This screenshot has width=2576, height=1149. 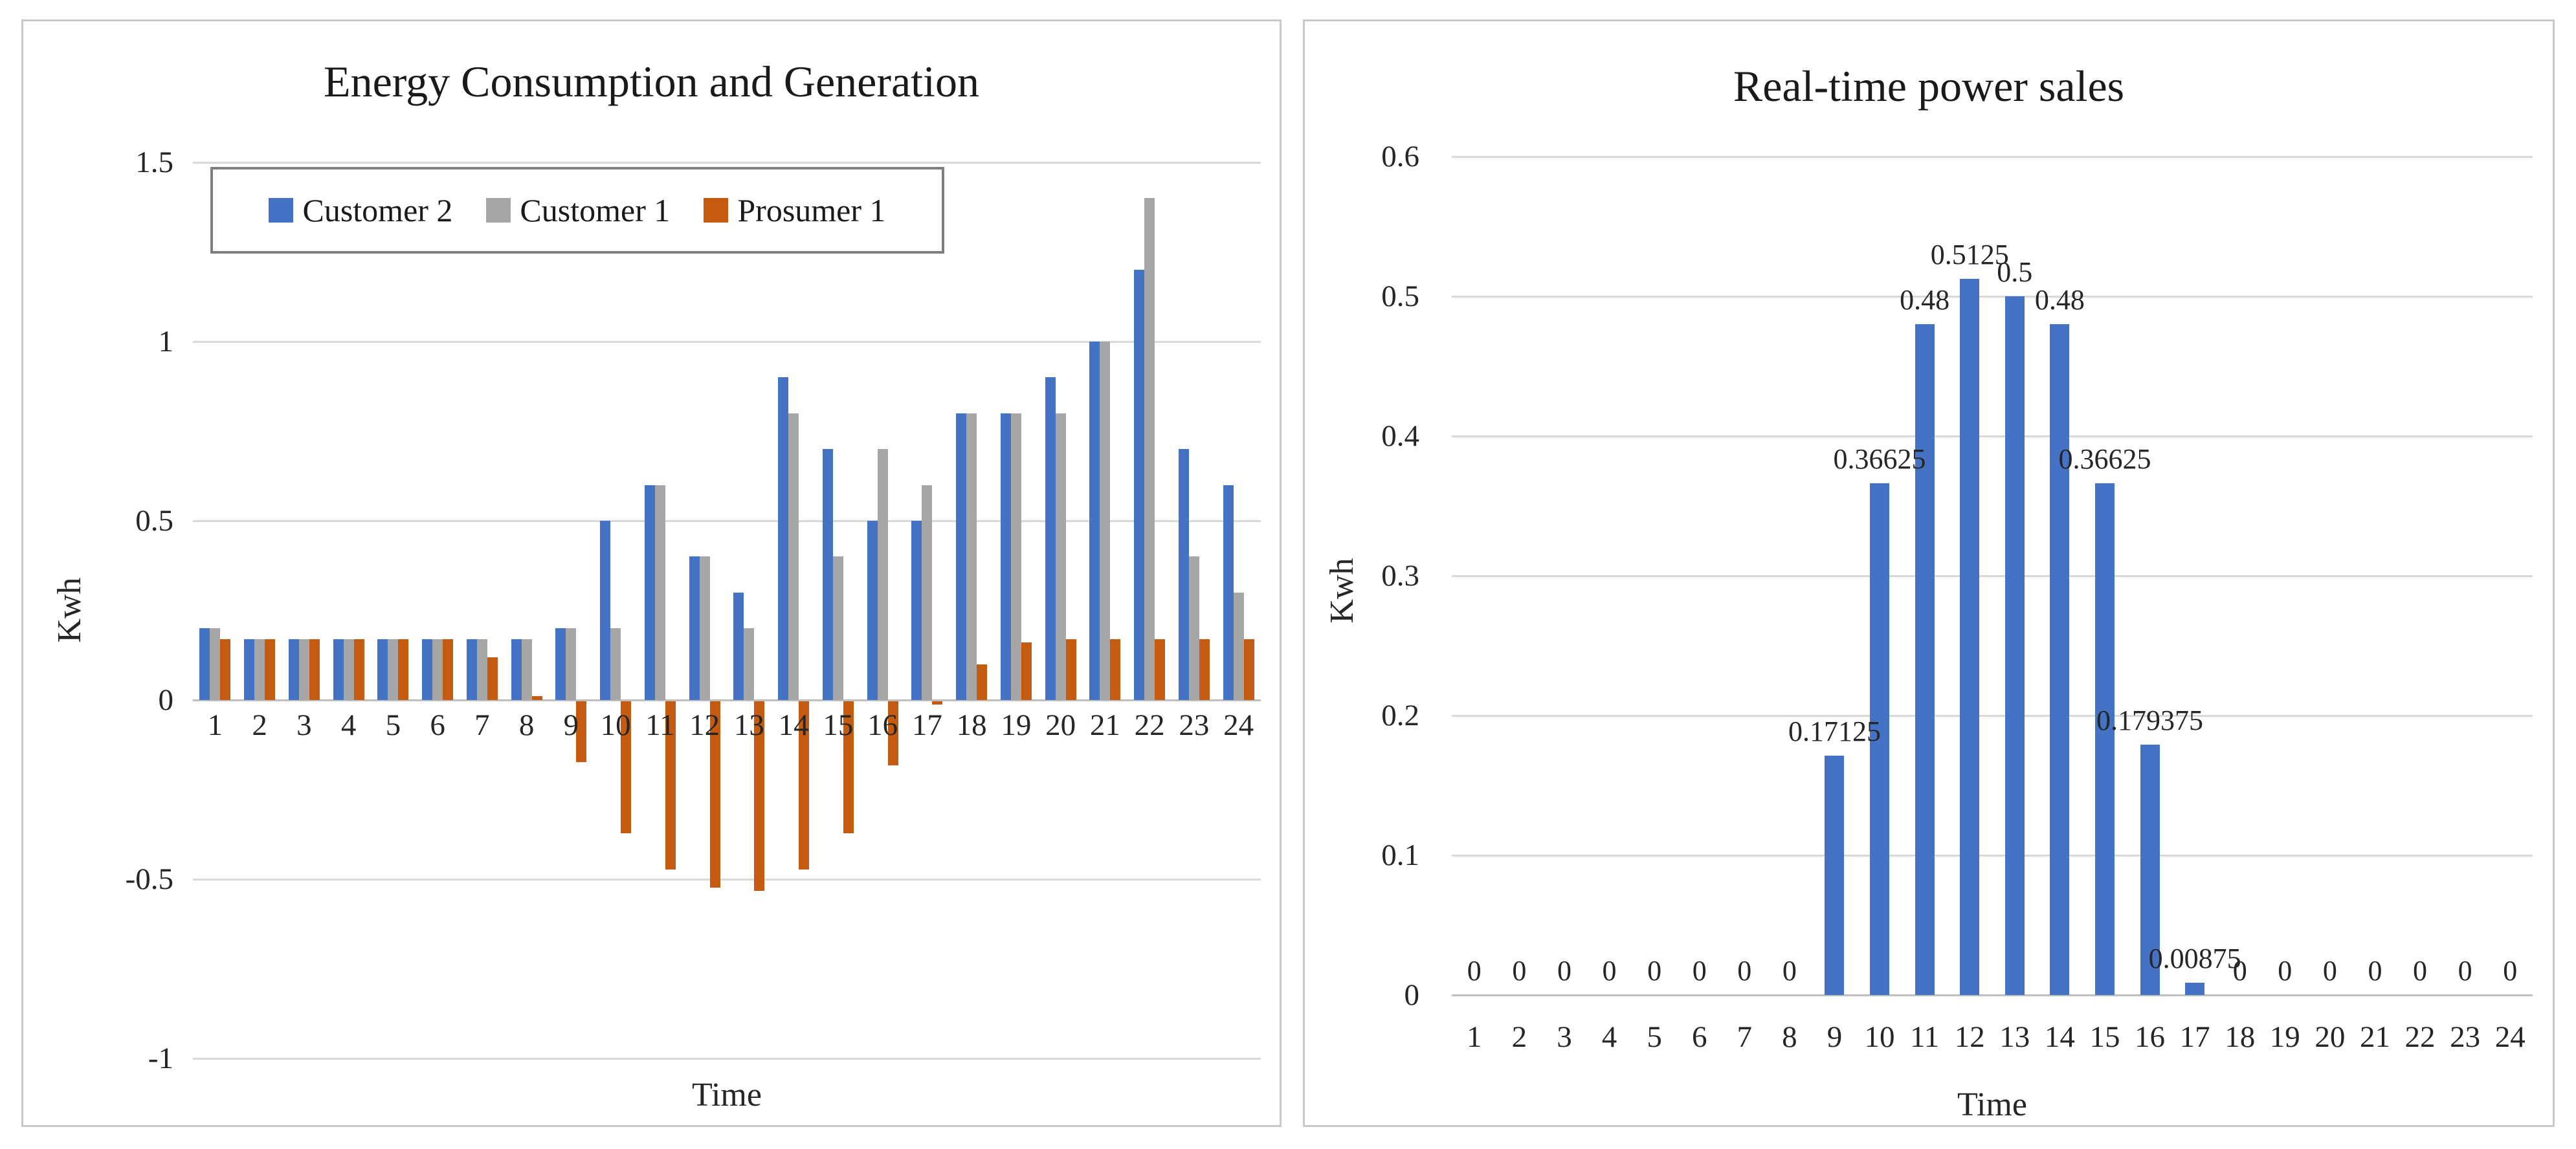 I want to click on legend: Customer 2 Customer 1 Prosumer 1, so click(x=577, y=210).